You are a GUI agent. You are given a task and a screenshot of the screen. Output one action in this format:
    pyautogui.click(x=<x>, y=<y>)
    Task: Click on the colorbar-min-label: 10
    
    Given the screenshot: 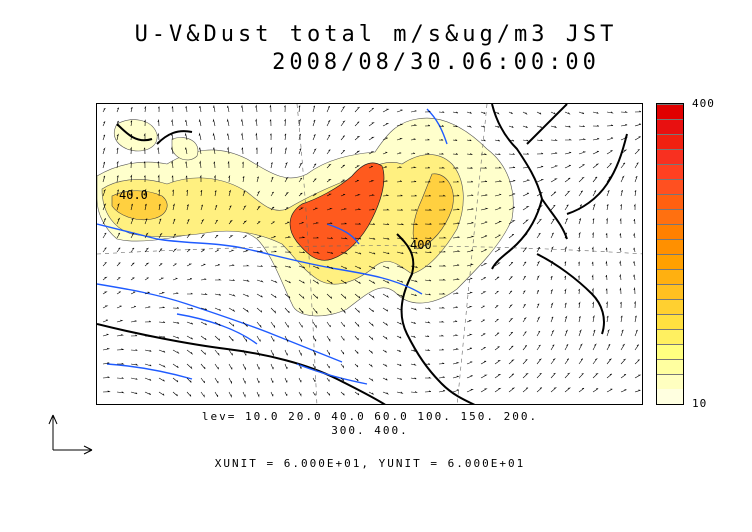 What is the action you would take?
    pyautogui.click(x=700, y=403)
    